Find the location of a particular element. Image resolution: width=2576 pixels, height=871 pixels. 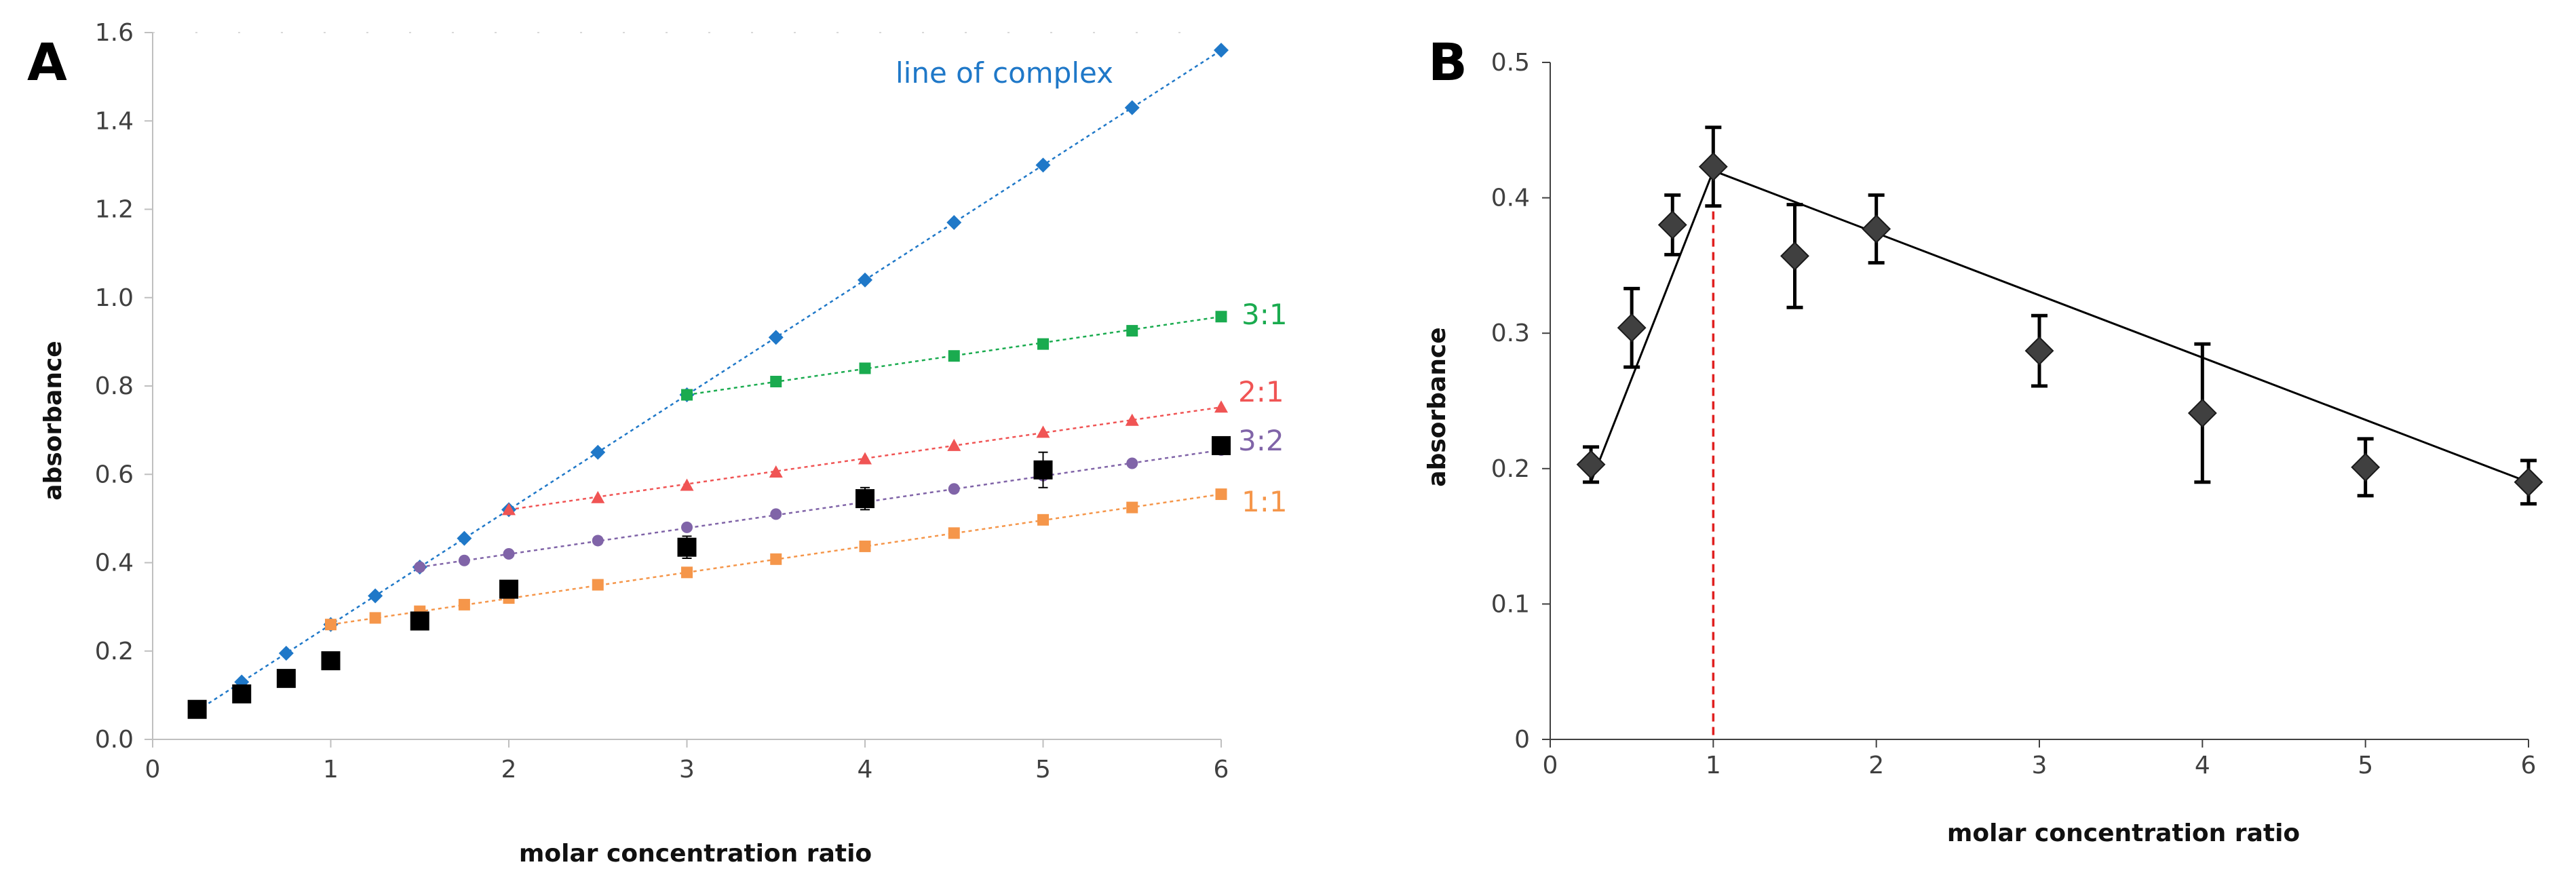

y-tick-label: 1.4 is located at coordinates (114, 121).